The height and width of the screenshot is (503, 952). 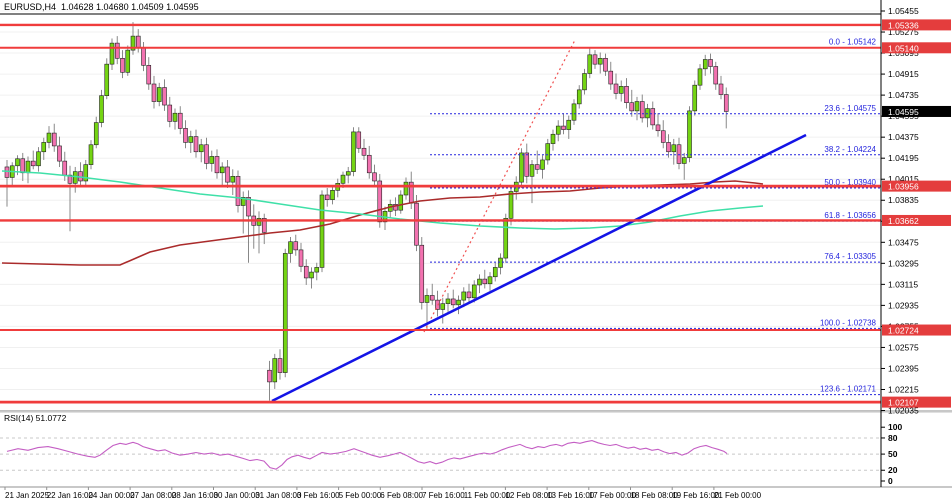 What do you see at coordinates (367, 455) in the screenshot?
I see `rsi-line` at bounding box center [367, 455].